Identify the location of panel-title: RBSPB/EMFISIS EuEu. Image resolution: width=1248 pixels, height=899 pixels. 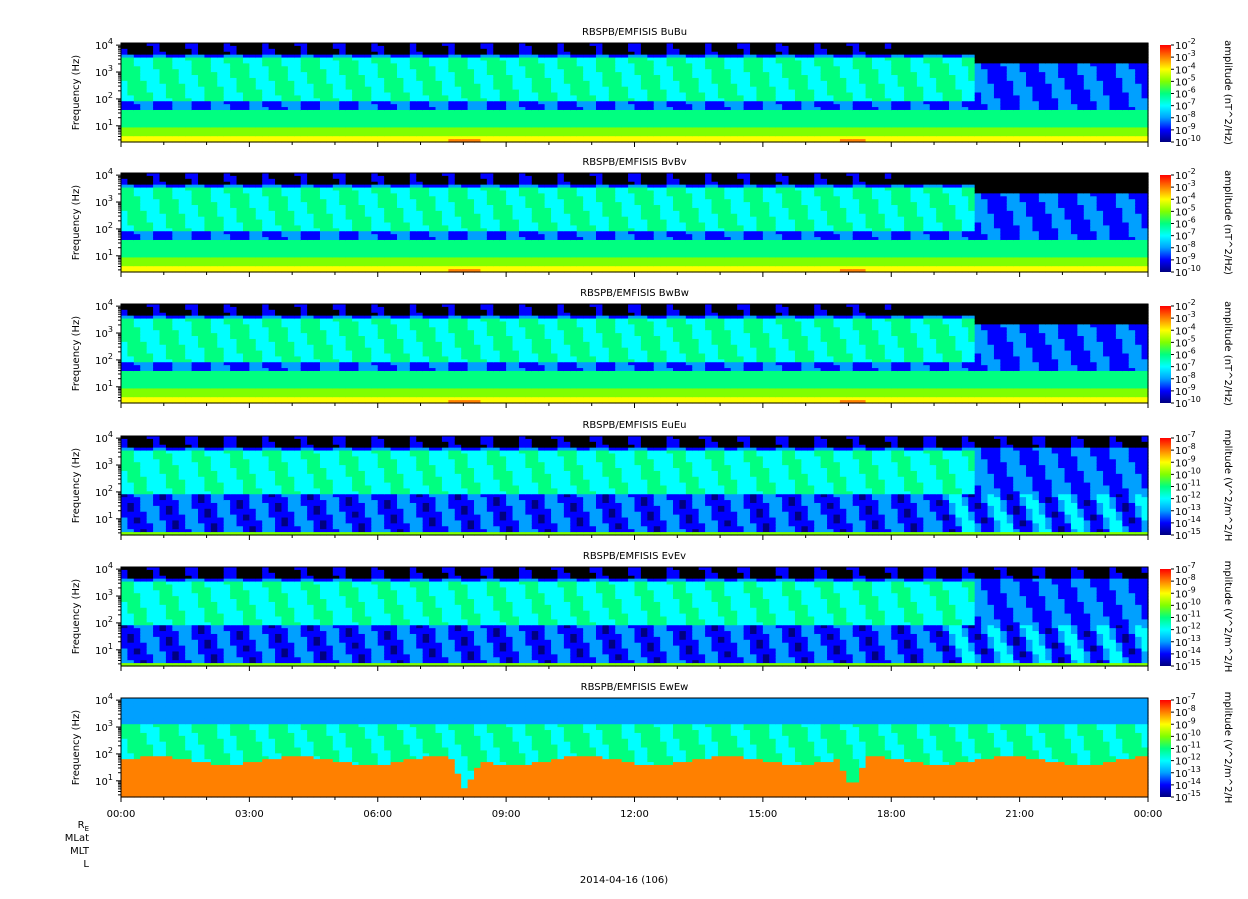
(634, 425).